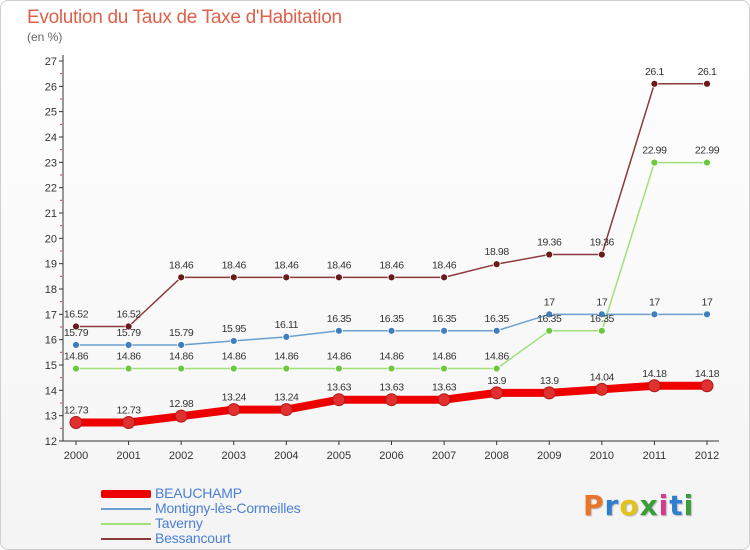 This screenshot has width=750, height=550. Describe the element at coordinates (629, 505) in the screenshot. I see `logo-letter: o` at that location.